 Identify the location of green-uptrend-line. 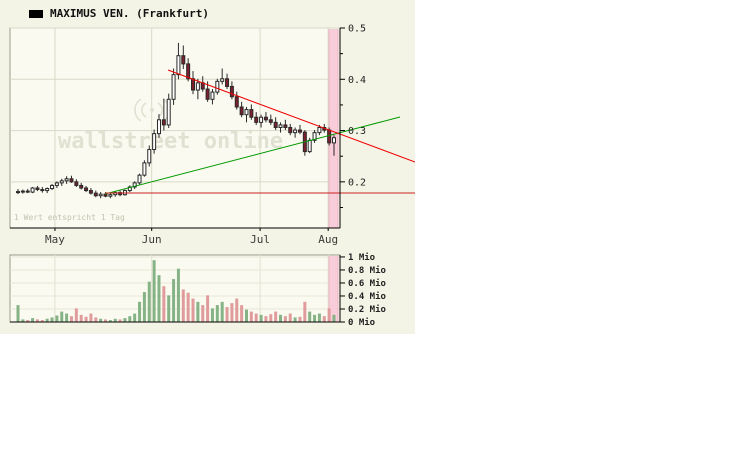
(252, 155).